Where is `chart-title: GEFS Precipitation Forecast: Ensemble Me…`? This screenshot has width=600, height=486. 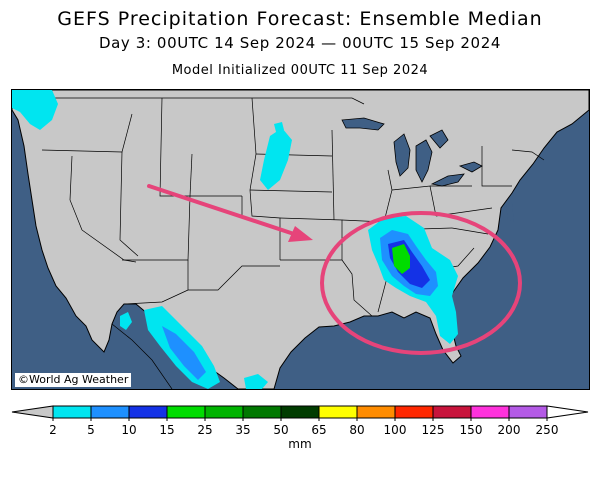 chart-title: GEFS Precipitation Forecast: Ensemble Me… is located at coordinates (300, 19).